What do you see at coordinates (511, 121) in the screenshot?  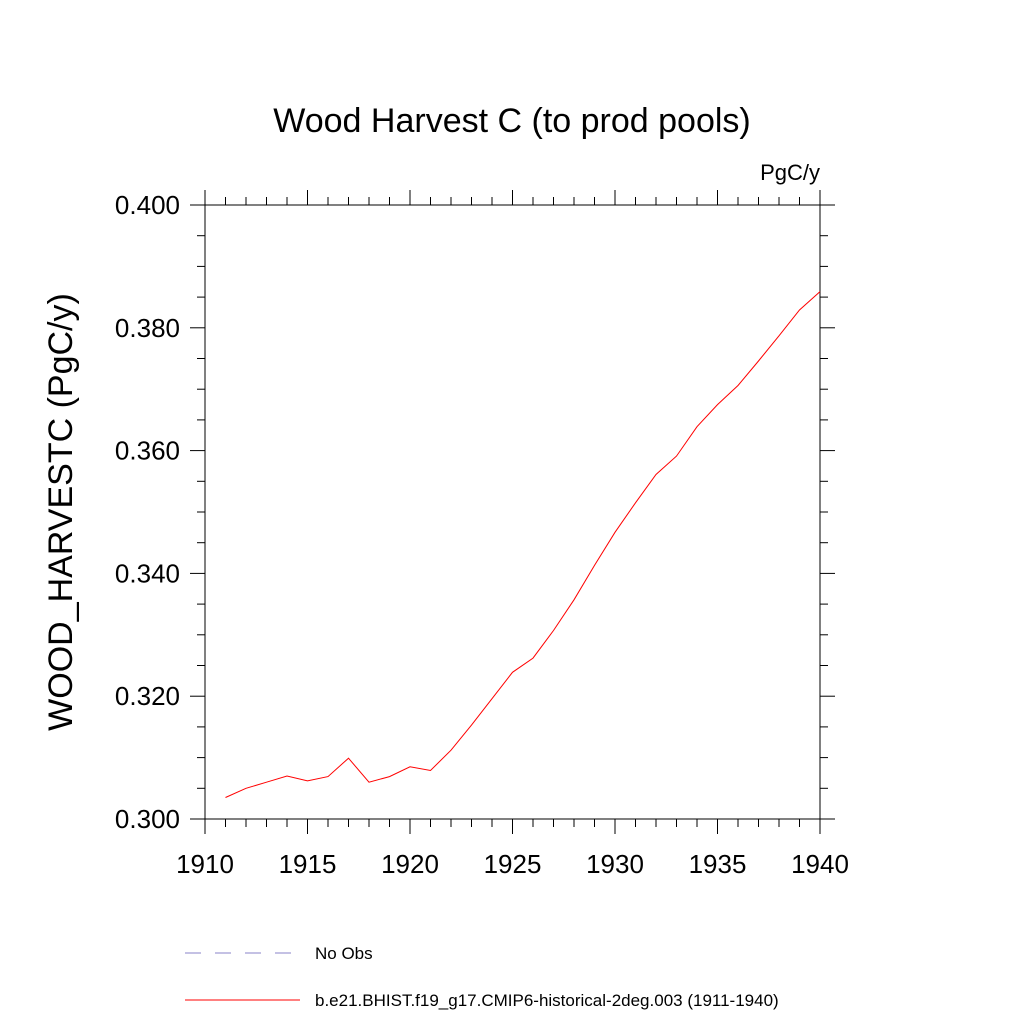 I see `chart-title: Wood Harvest C (to prod pools)` at bounding box center [511, 121].